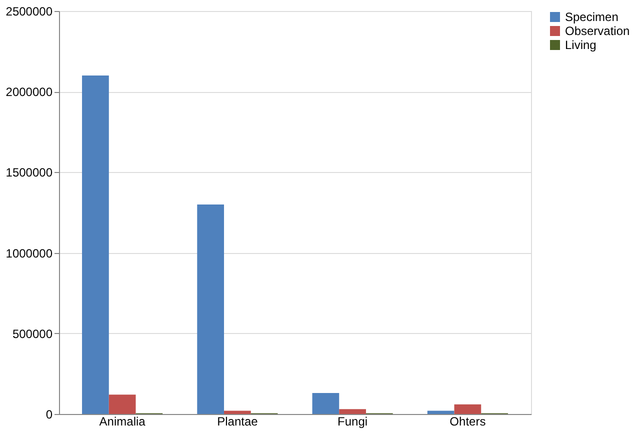  I want to click on y-tick-label: 2500000, so click(29, 11).